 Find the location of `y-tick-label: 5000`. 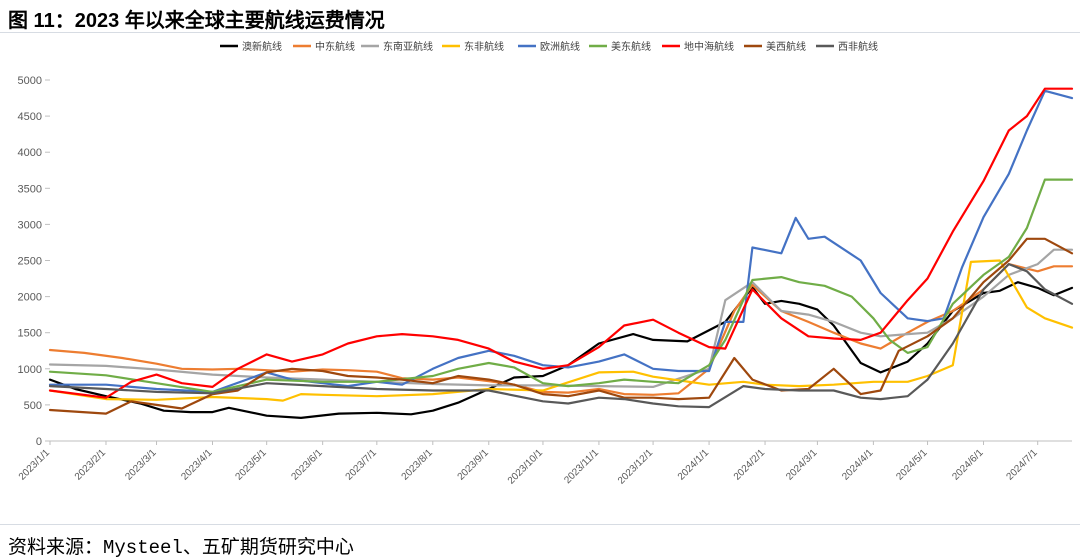

y-tick-label: 5000 is located at coordinates (30, 81).